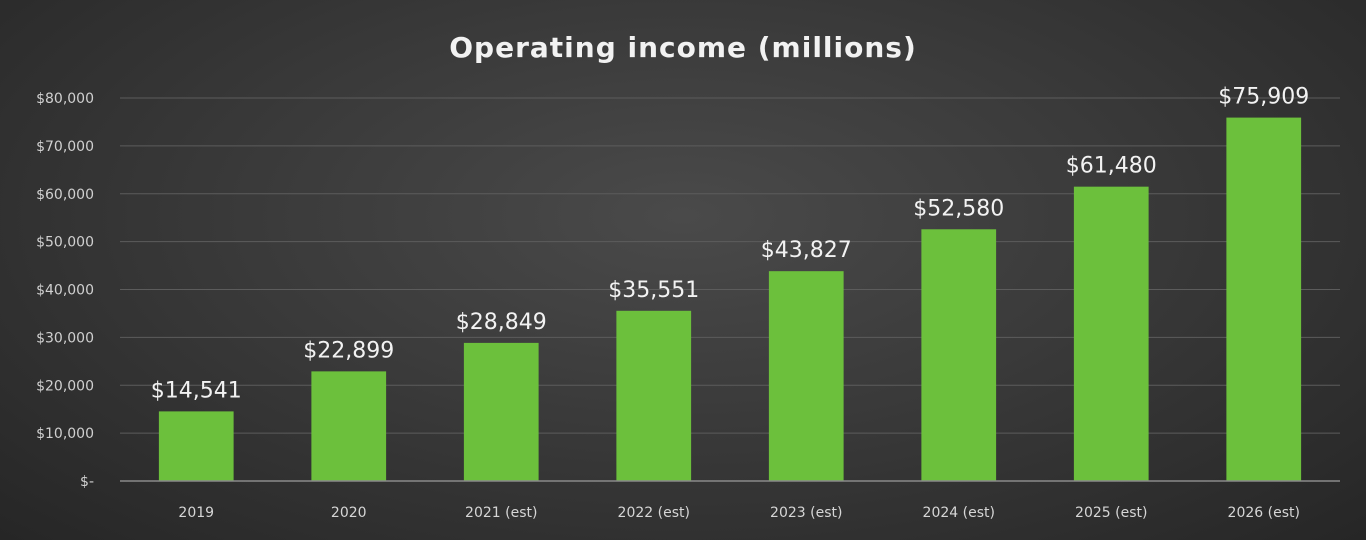  Describe the element at coordinates (65, 434) in the screenshot. I see `y-tick-label: $10,000` at that location.